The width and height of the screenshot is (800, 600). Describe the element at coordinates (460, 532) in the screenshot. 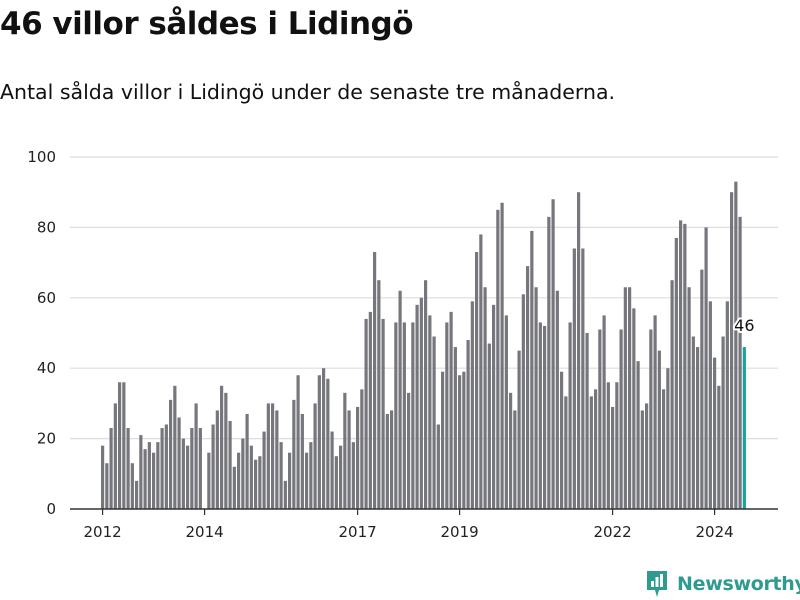

I see `x-tick-label: 2019` at that location.